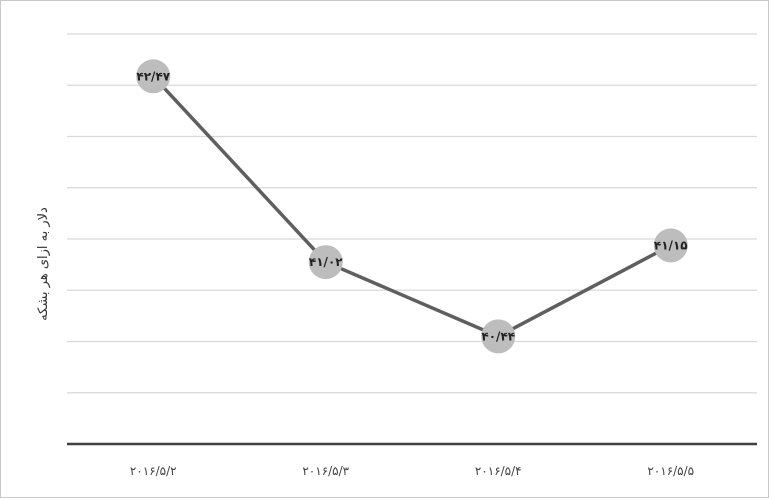 Image resolution: width=769 pixels, height=498 pixels. What do you see at coordinates (498, 471) in the screenshot?
I see `x-tick-label: ۲۰۱۶/۵/۴` at bounding box center [498, 471].